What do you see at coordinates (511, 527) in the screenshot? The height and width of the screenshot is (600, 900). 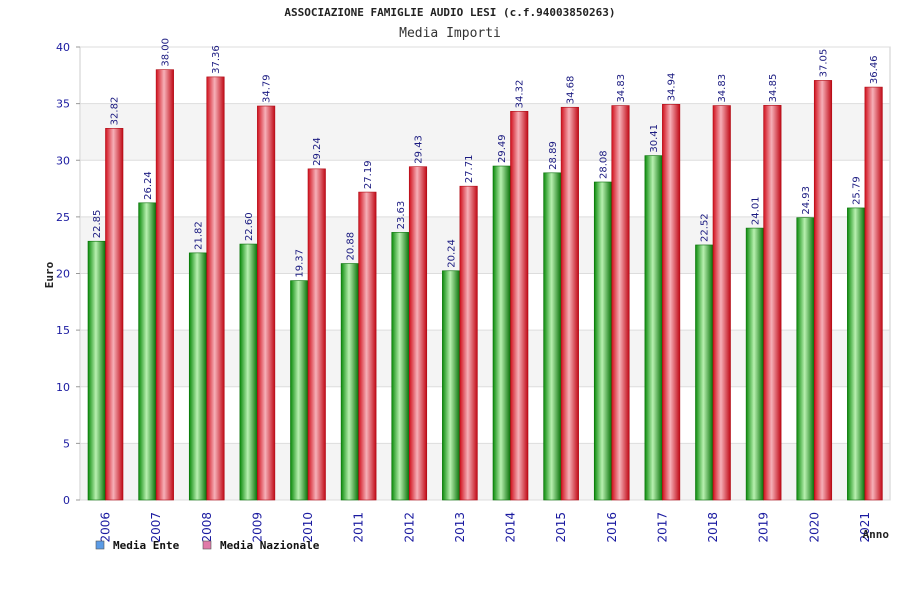 I see `x-tick-label: 2014` at bounding box center [511, 527].